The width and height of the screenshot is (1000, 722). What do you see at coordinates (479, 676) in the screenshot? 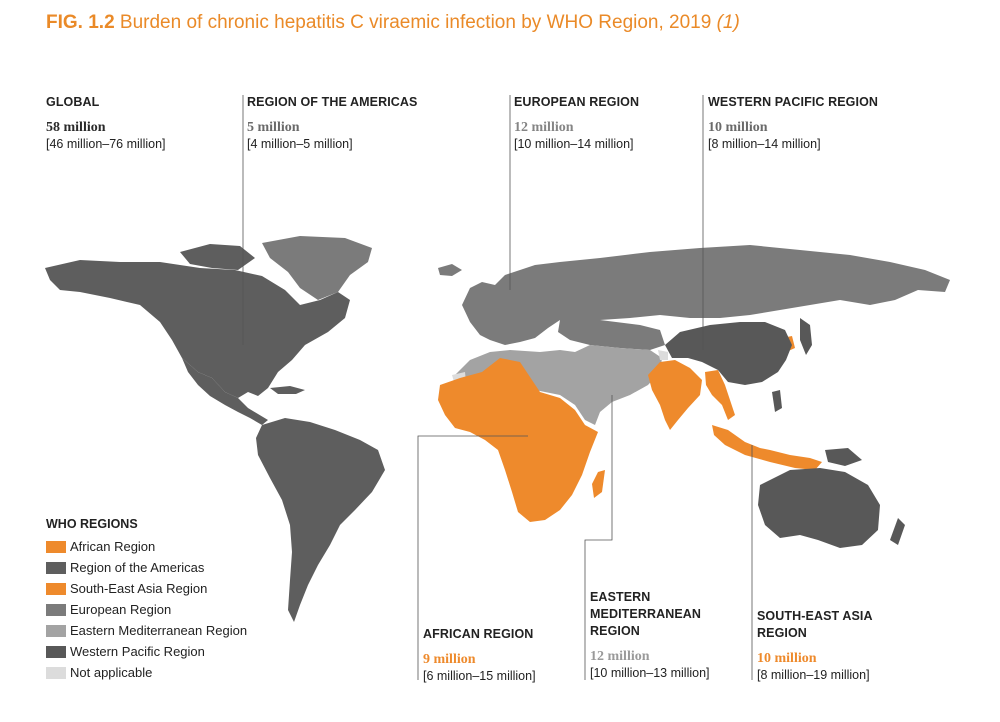
I see `callout-african-range: [6 million–15 million]` at bounding box center [479, 676].